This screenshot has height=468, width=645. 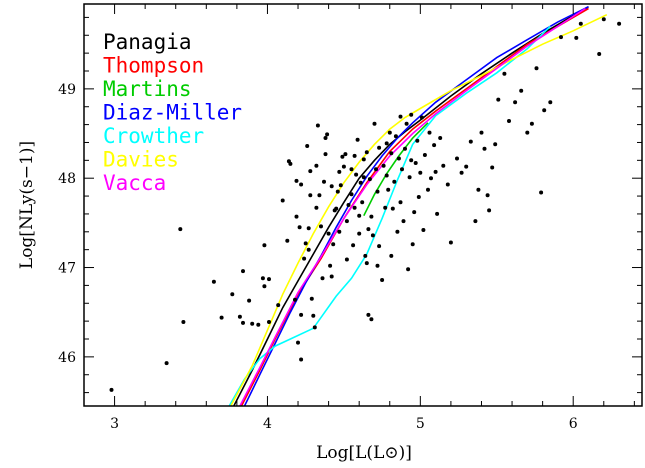 What do you see at coordinates (396, 169) in the screenshot?
I see `series-line-martins` at bounding box center [396, 169].